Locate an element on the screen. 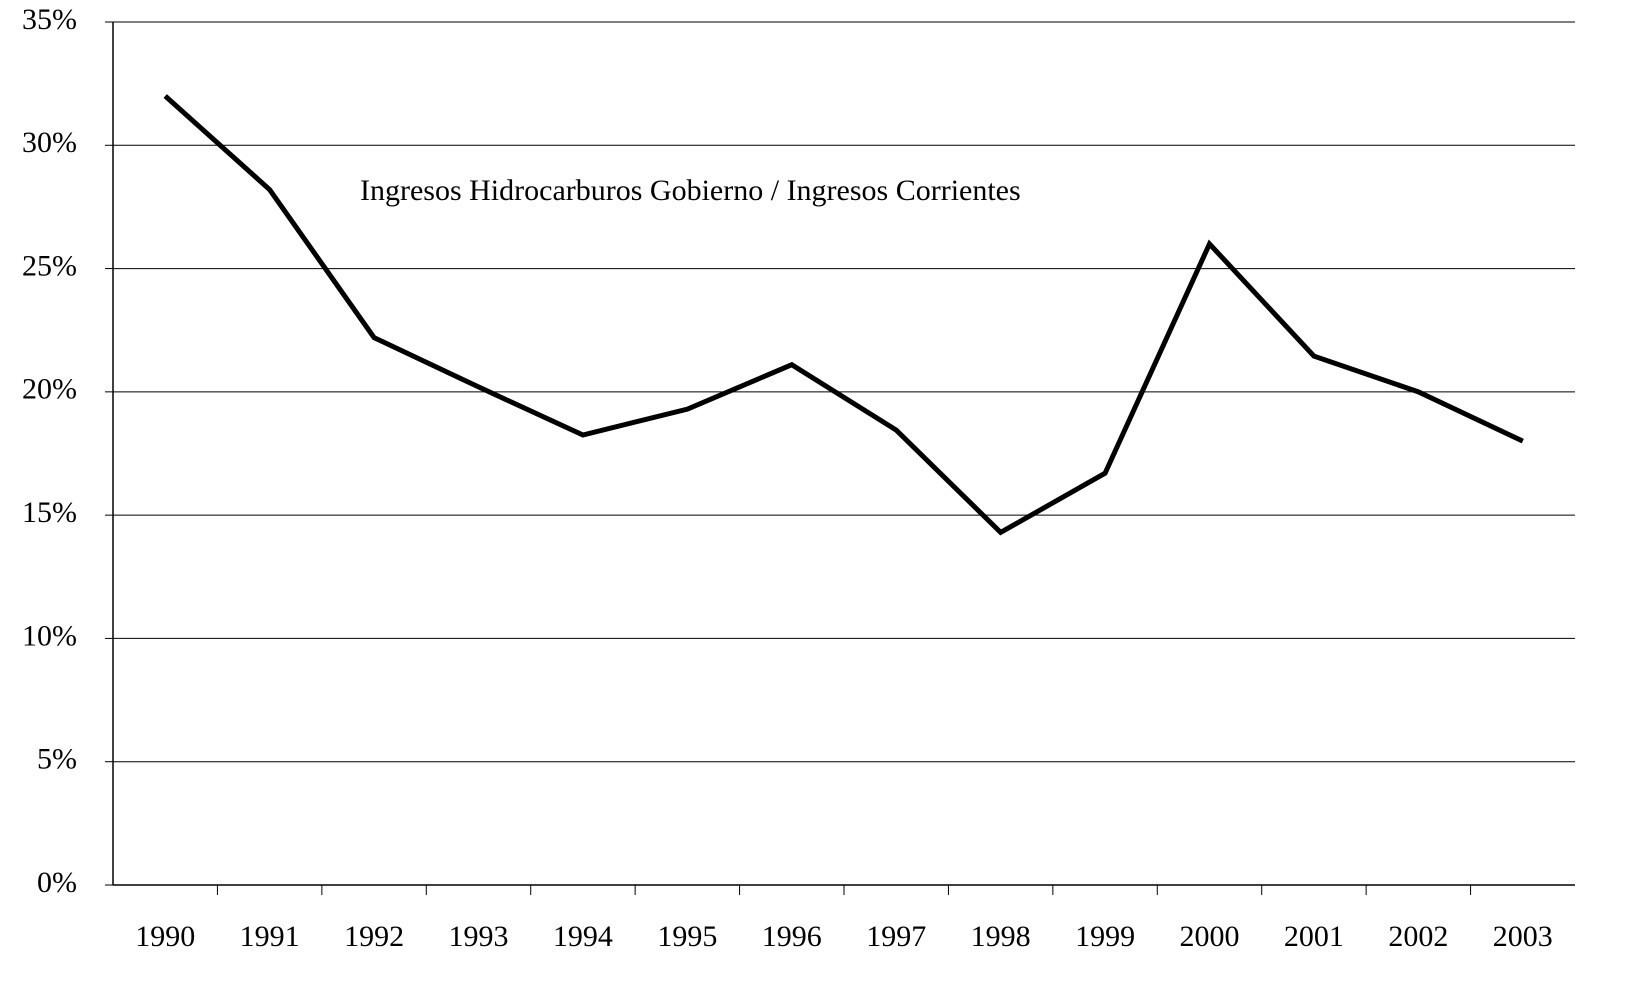 Image resolution: width=1632 pixels, height=997 pixels. x-tick-label: 1995 is located at coordinates (687, 936).